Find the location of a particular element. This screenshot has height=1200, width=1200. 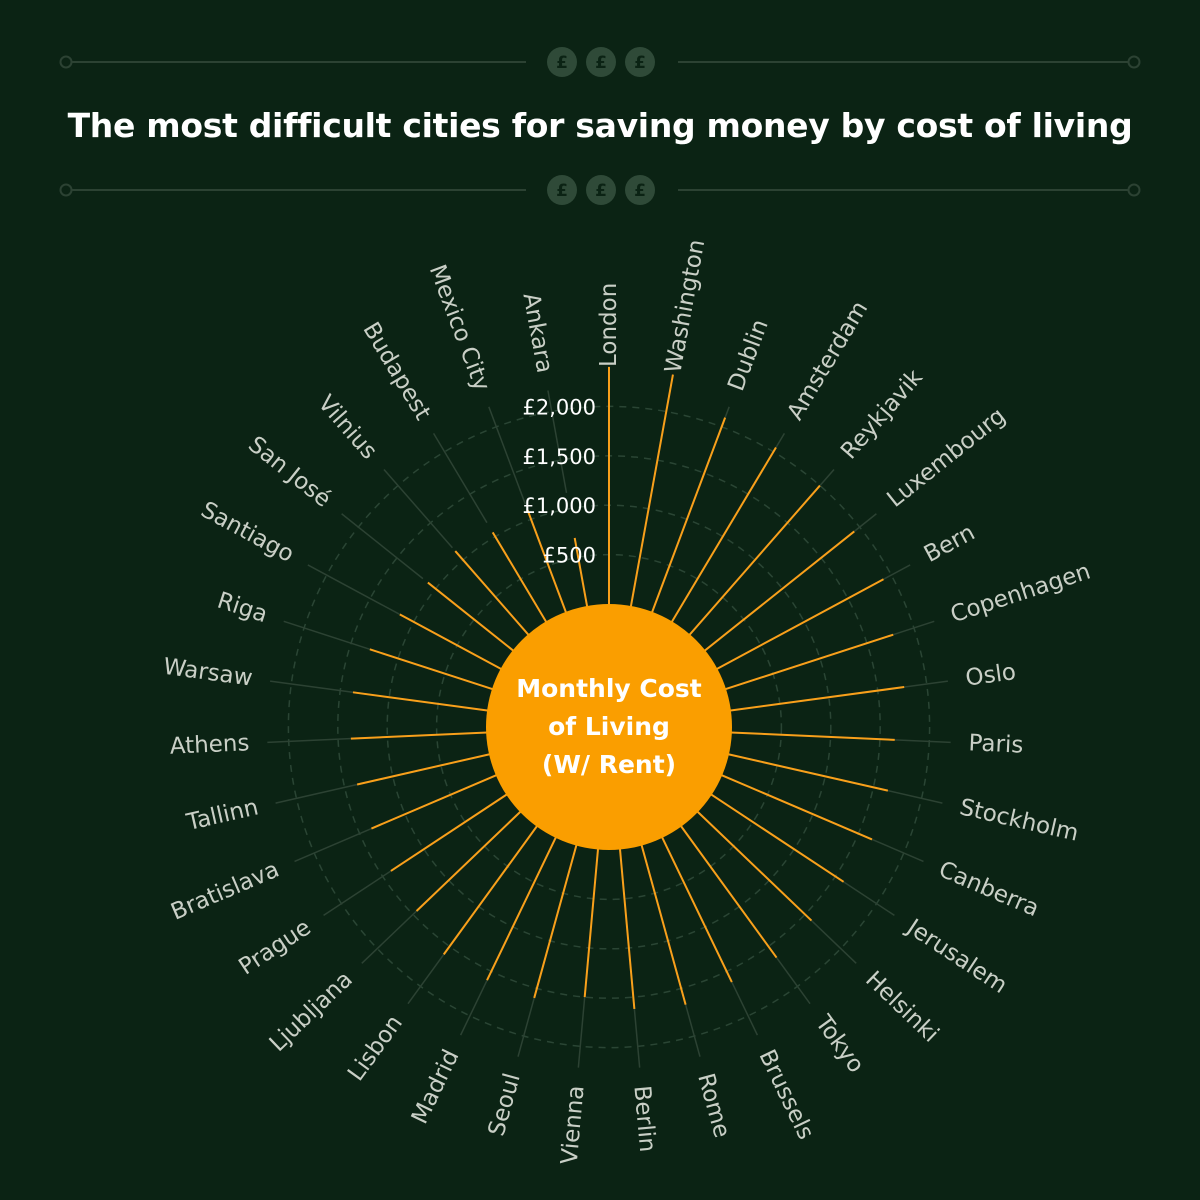

bar-seoul is located at coordinates (556, 920).